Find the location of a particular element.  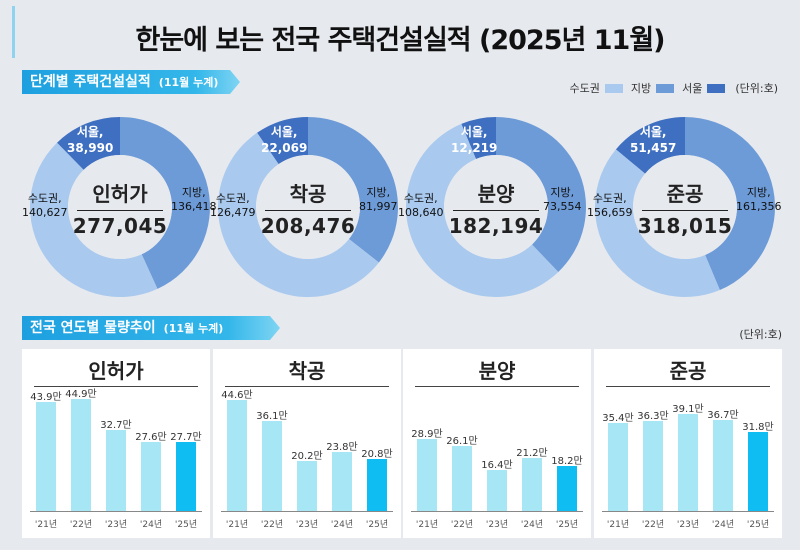

legend-label-seoul: 서울 is located at coordinates (692, 88).